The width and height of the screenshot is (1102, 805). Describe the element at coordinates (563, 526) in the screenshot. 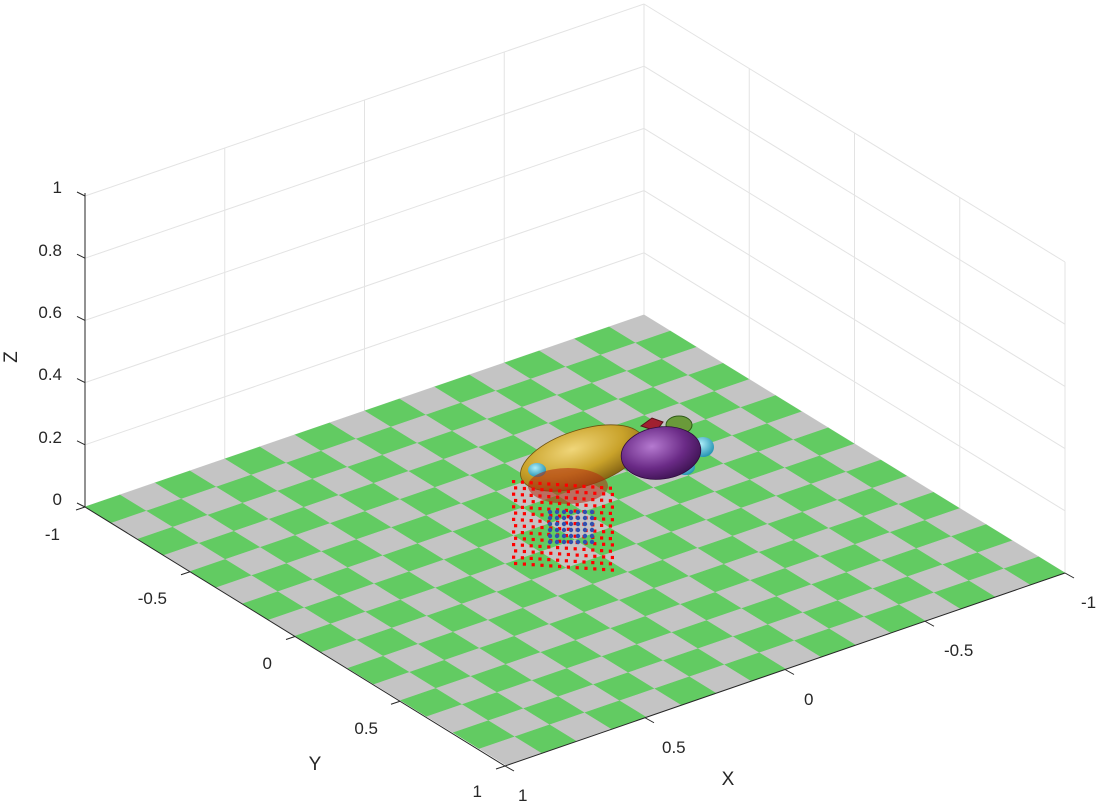

I see `point-cloud` at that location.